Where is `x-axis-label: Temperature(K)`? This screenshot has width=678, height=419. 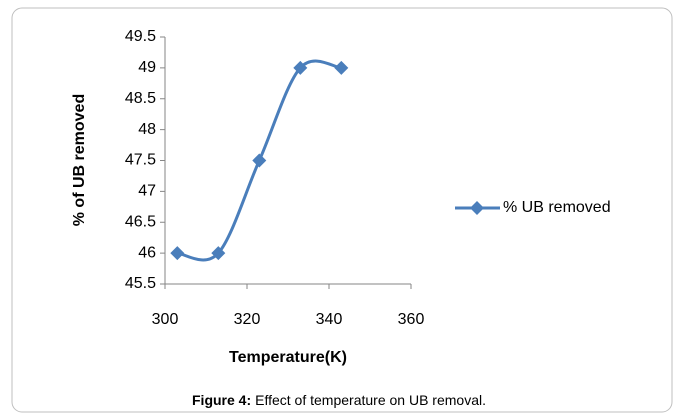 x-axis-label: Temperature(K) is located at coordinates (288, 357).